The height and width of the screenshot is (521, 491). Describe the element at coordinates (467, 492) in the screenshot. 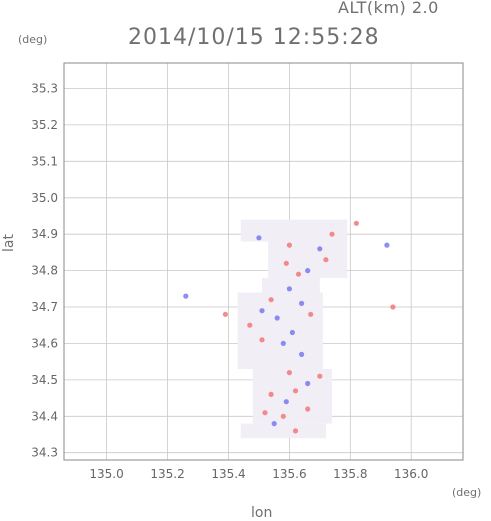

I see `x-unit-label: (deg)` at that location.